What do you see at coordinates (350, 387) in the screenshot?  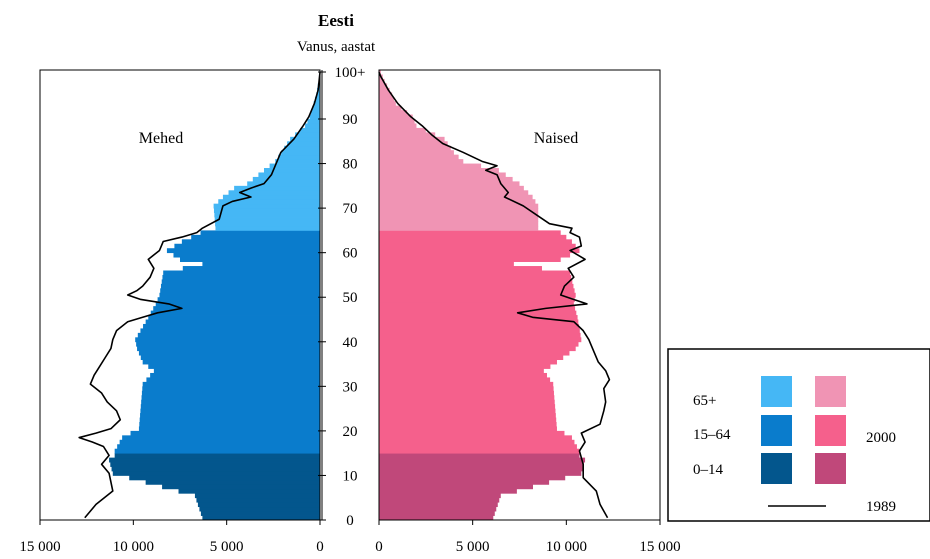 I see `age-tick-label-30: 30` at bounding box center [350, 387].